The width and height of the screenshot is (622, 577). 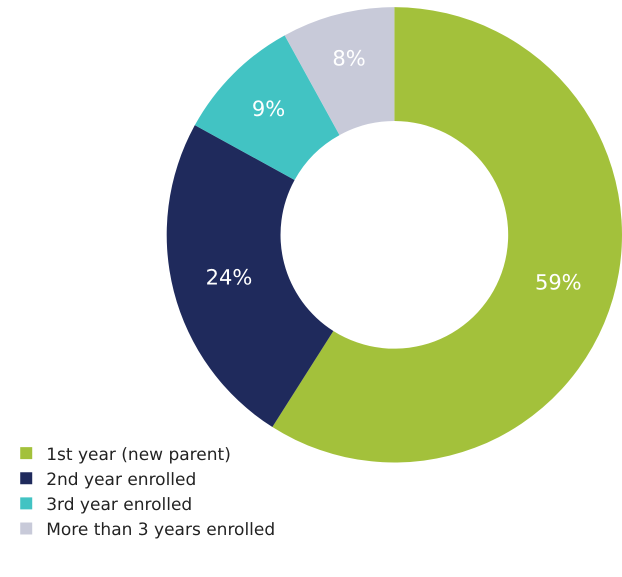 I want to click on legend-label: 3rd year enrolled, so click(x=119, y=505).